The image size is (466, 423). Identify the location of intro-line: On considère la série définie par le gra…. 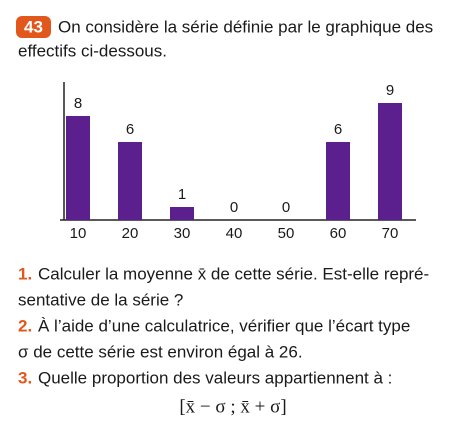
(245, 26).